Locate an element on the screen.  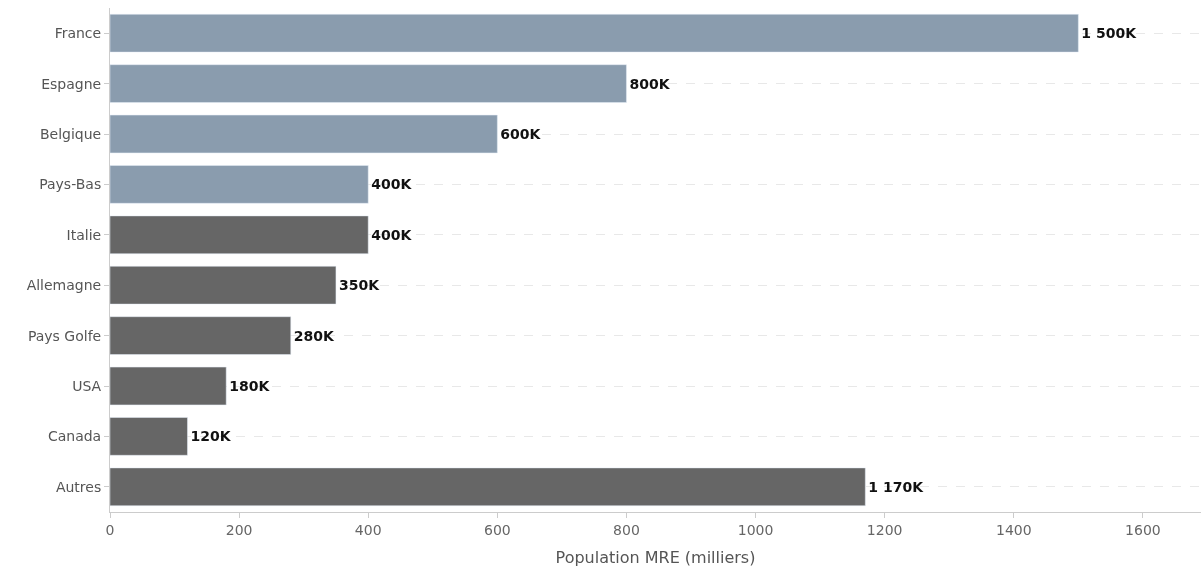
x-axis-title: Population MRE (milliers) is located at coordinates (655, 557).